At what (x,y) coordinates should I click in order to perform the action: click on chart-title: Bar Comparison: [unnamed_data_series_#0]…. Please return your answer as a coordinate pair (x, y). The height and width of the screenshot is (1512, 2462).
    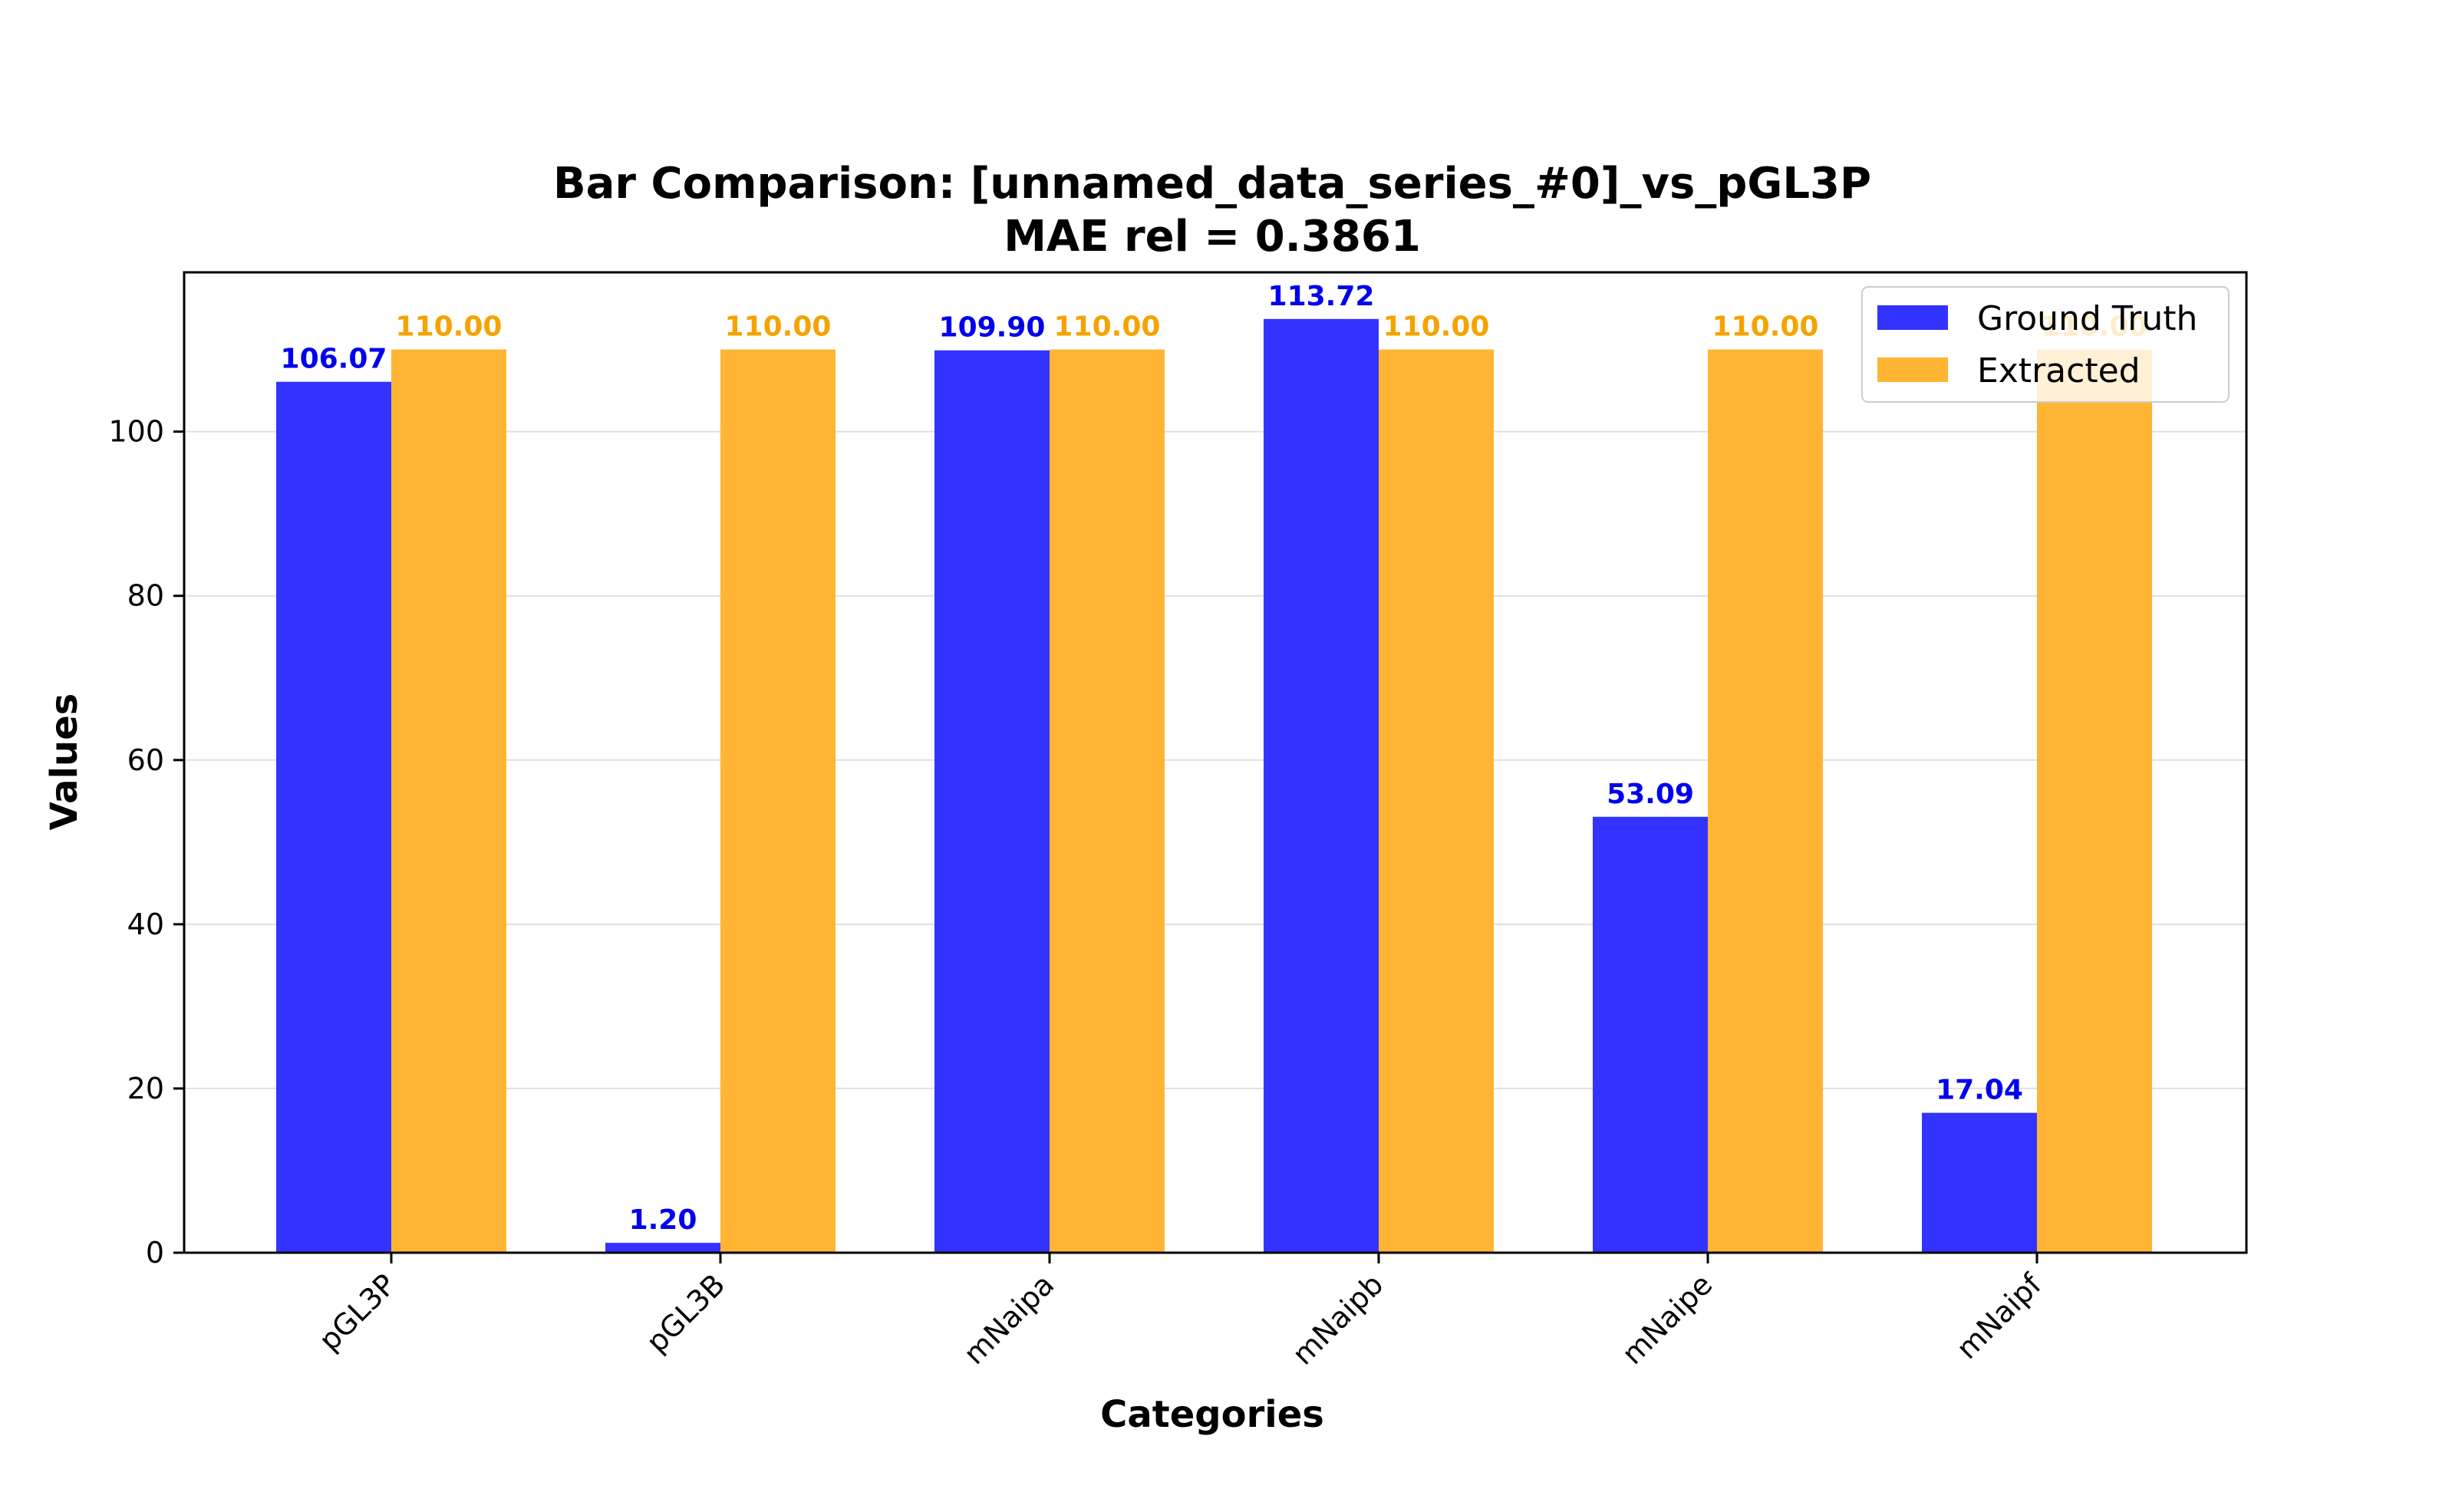
    Looking at the image, I should click on (1212, 184).